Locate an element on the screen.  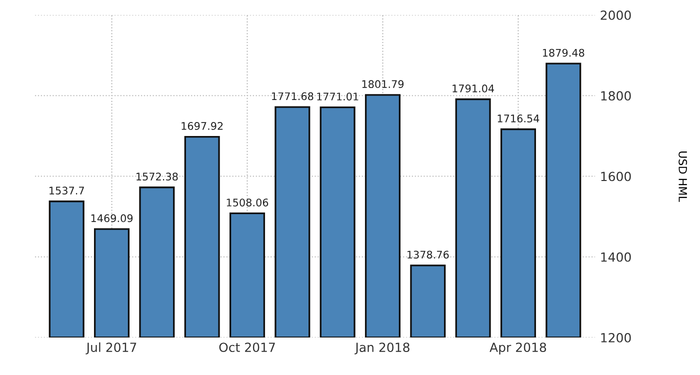
data-label: 1508.06 is located at coordinates (247, 202).